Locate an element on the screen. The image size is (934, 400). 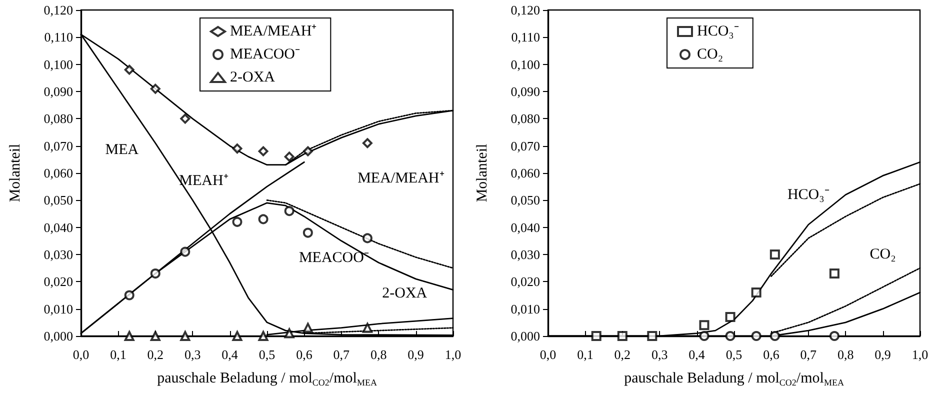
legend-label: CO₂ is located at coordinates (710, 54).